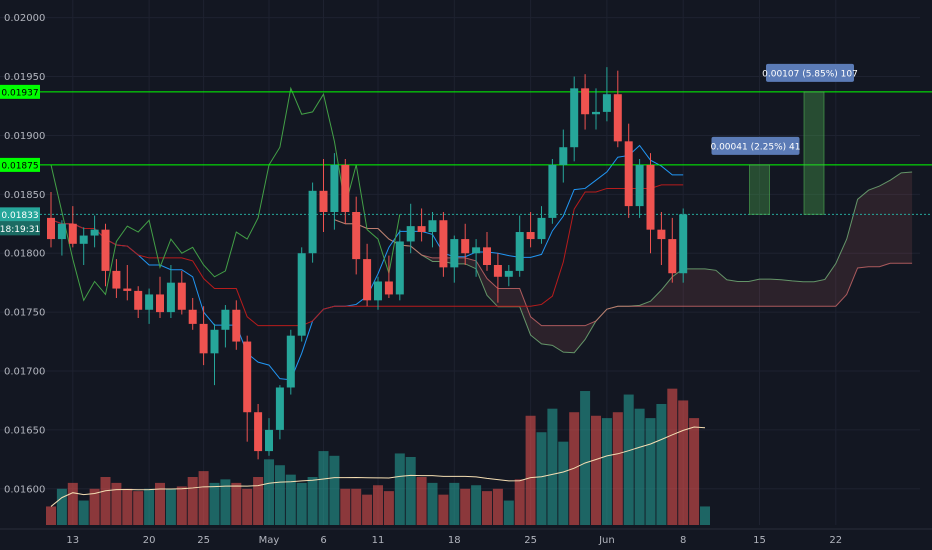 The image size is (932, 550). I want to click on level-tag-text: 0.01875, so click(19, 166).